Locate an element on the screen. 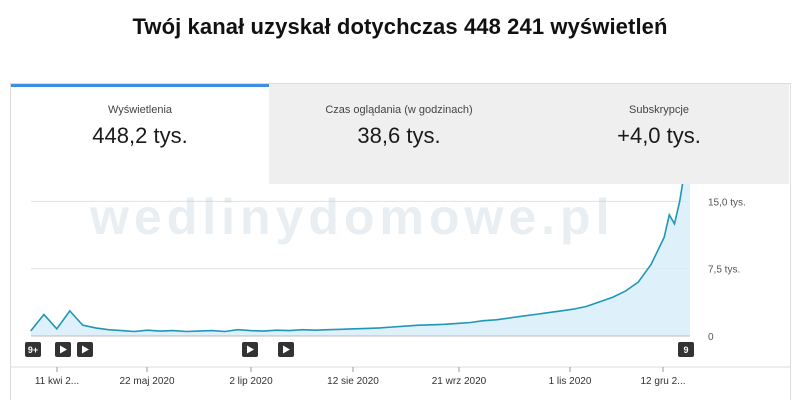 This screenshot has height=400, width=800. x-tick-label: 21 wrz 2020 is located at coordinates (459, 381).